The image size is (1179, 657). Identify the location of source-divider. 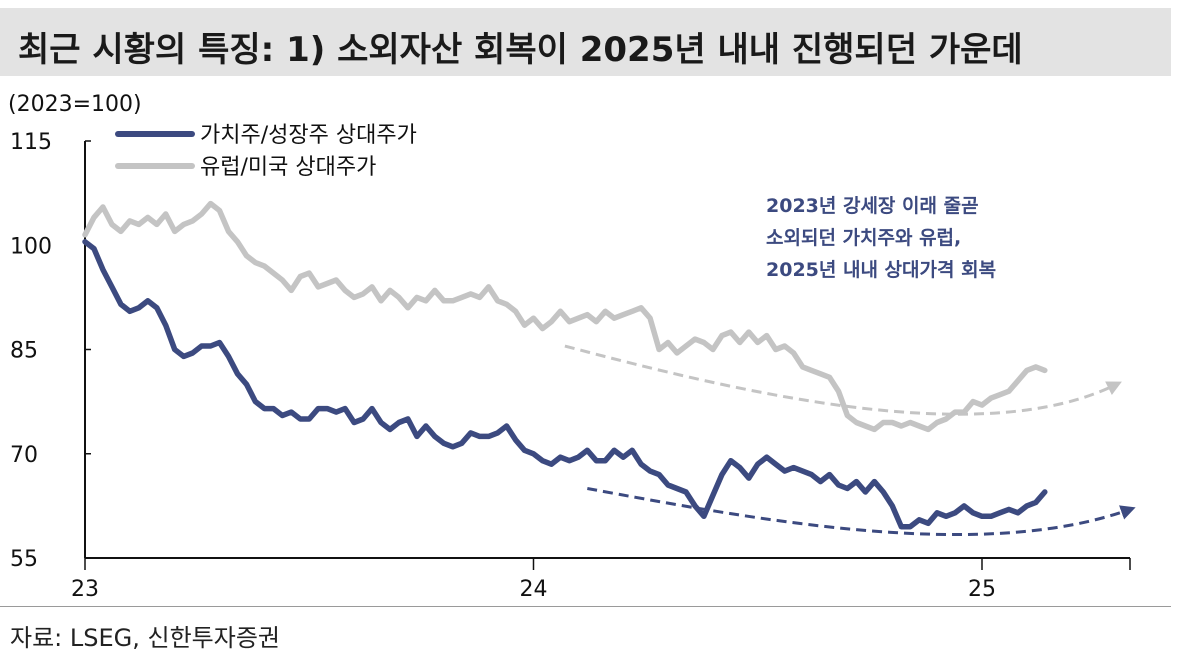
(585, 606).